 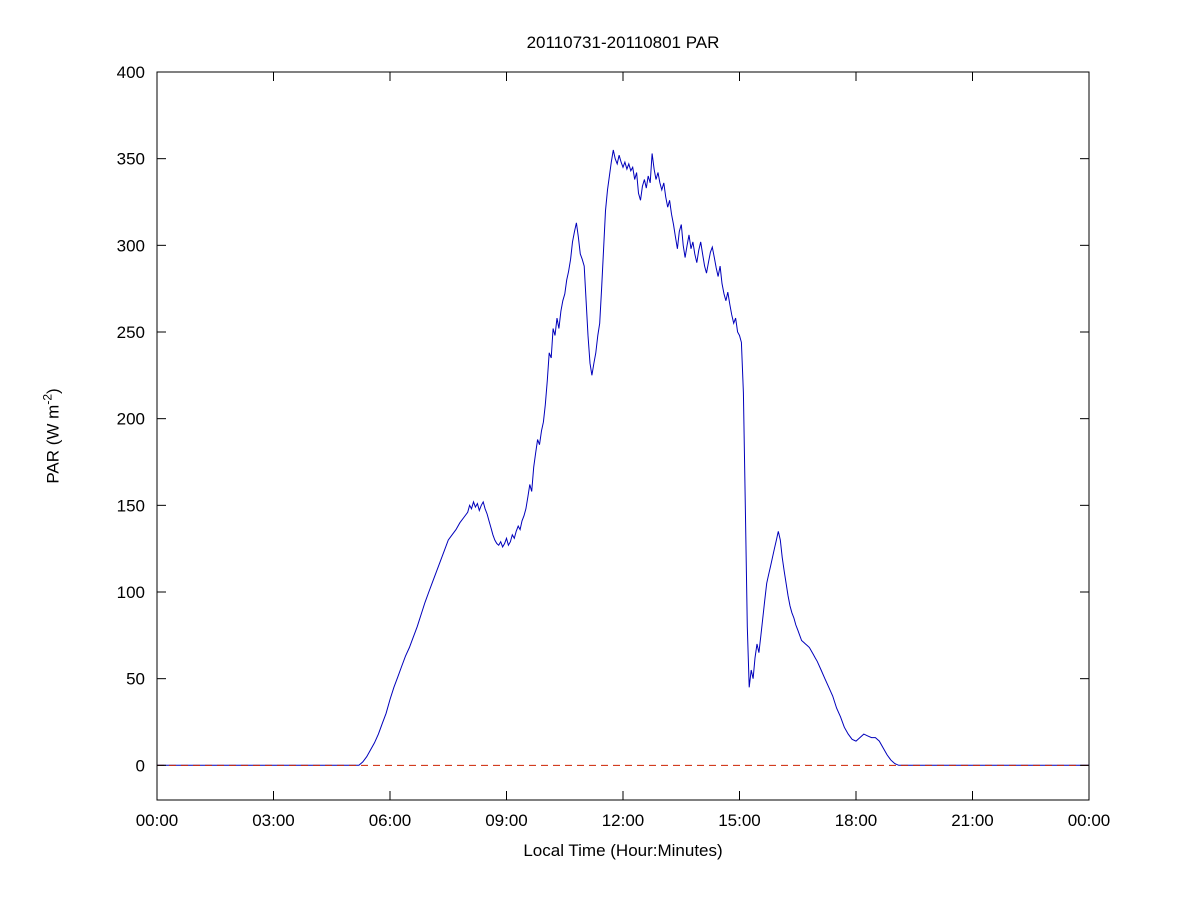 What do you see at coordinates (131, 592) in the screenshot?
I see `y-tick-label: 100` at bounding box center [131, 592].